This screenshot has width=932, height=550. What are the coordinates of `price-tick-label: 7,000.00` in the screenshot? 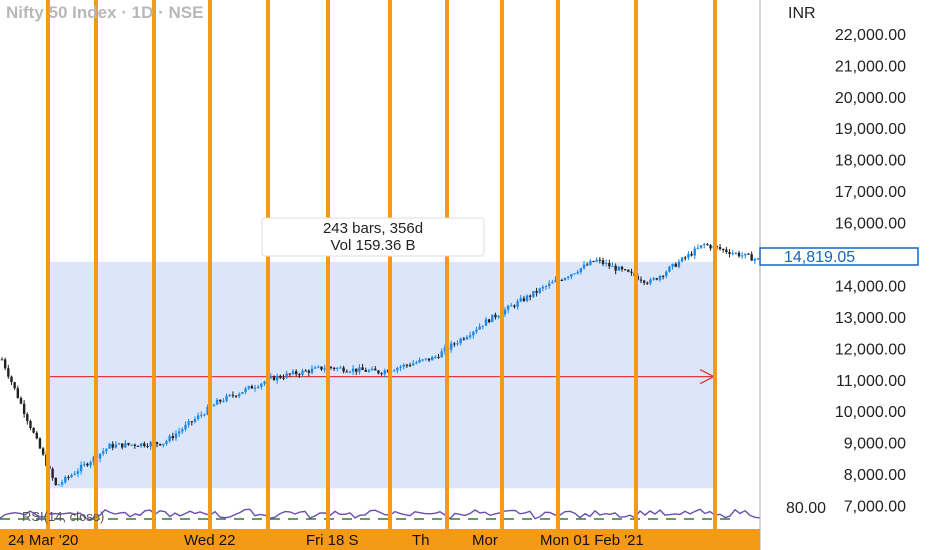 It's located at (875, 507).